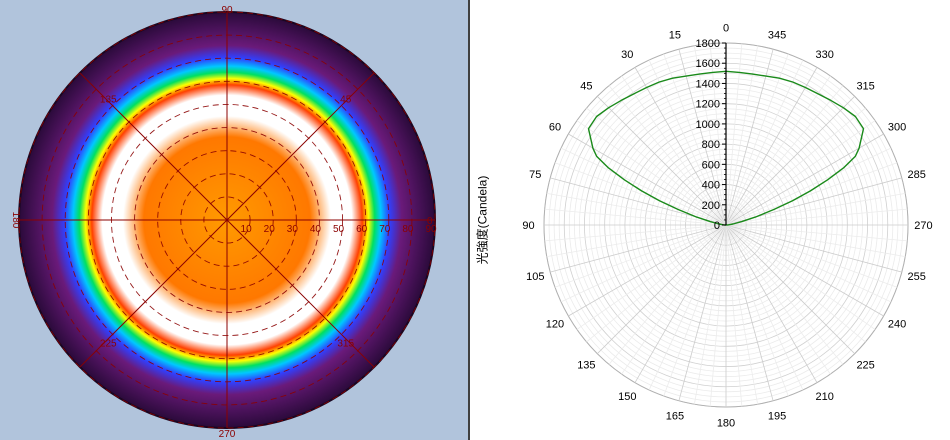 Image resolution: width=950 pixels, height=440 pixels. Describe the element at coordinates (385, 229) in the screenshot. I see `heatmap-radius-label: 70` at that location.